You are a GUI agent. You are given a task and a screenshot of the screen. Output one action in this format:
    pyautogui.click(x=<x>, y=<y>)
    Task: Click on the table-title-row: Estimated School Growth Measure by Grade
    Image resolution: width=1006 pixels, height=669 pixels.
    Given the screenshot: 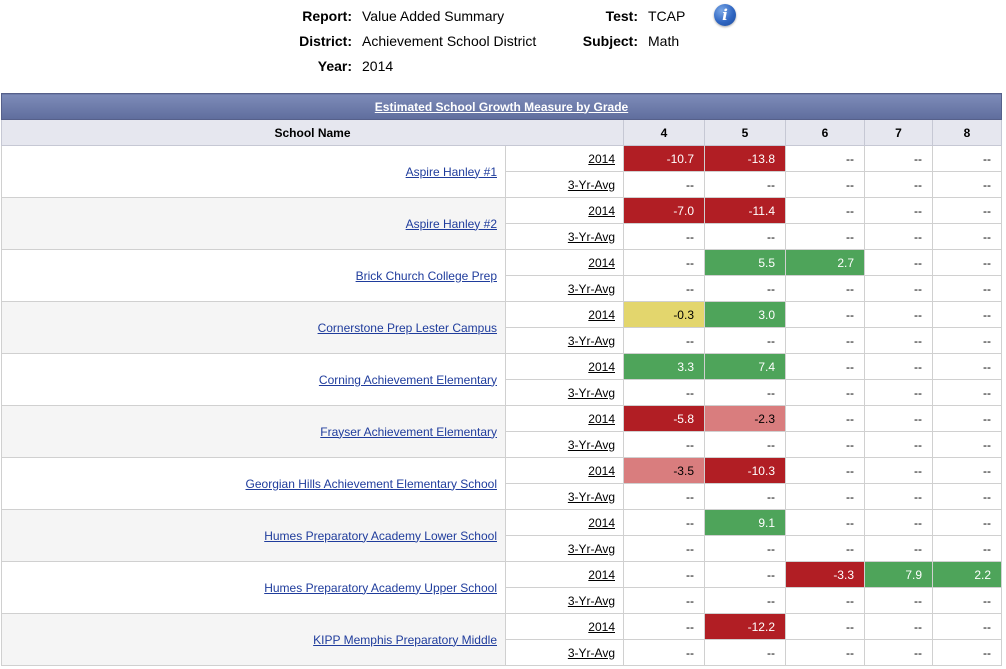 What is the action you would take?
    pyautogui.click(x=501, y=106)
    